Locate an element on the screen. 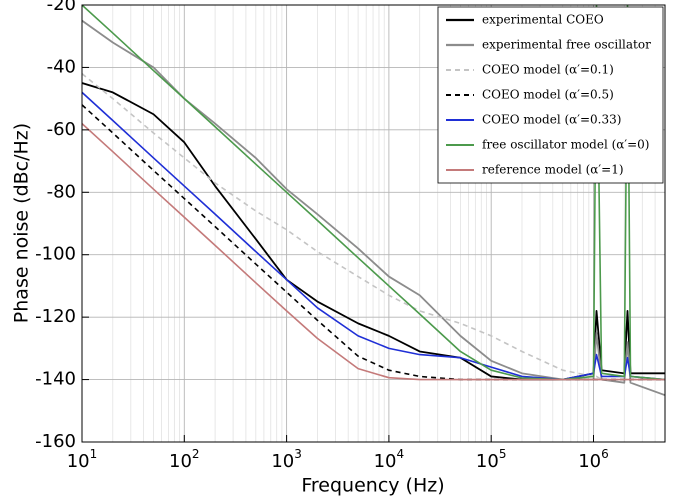  x-tick-label: 10³ is located at coordinates (286, 460).